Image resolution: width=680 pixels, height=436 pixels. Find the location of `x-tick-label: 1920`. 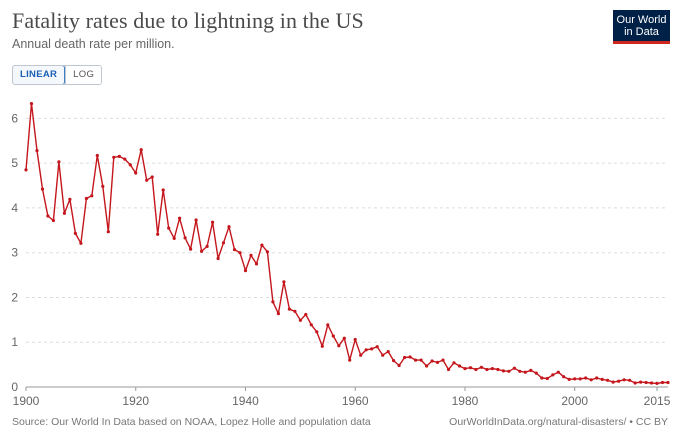

x-tick-label: 1920 is located at coordinates (135, 401).